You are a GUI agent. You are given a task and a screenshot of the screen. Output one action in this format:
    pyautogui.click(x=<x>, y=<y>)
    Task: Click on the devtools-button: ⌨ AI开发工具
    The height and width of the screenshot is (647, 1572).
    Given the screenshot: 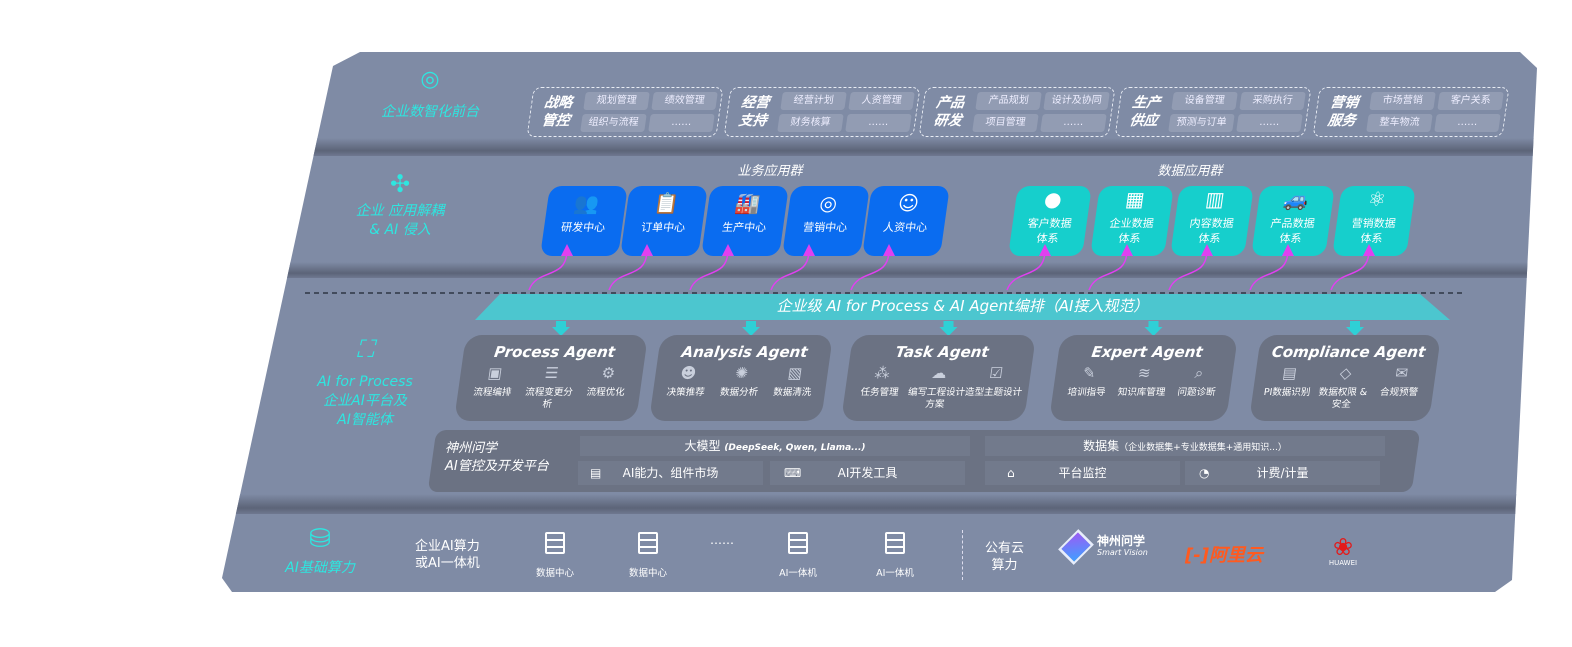 What is the action you would take?
    pyautogui.click(x=867, y=473)
    